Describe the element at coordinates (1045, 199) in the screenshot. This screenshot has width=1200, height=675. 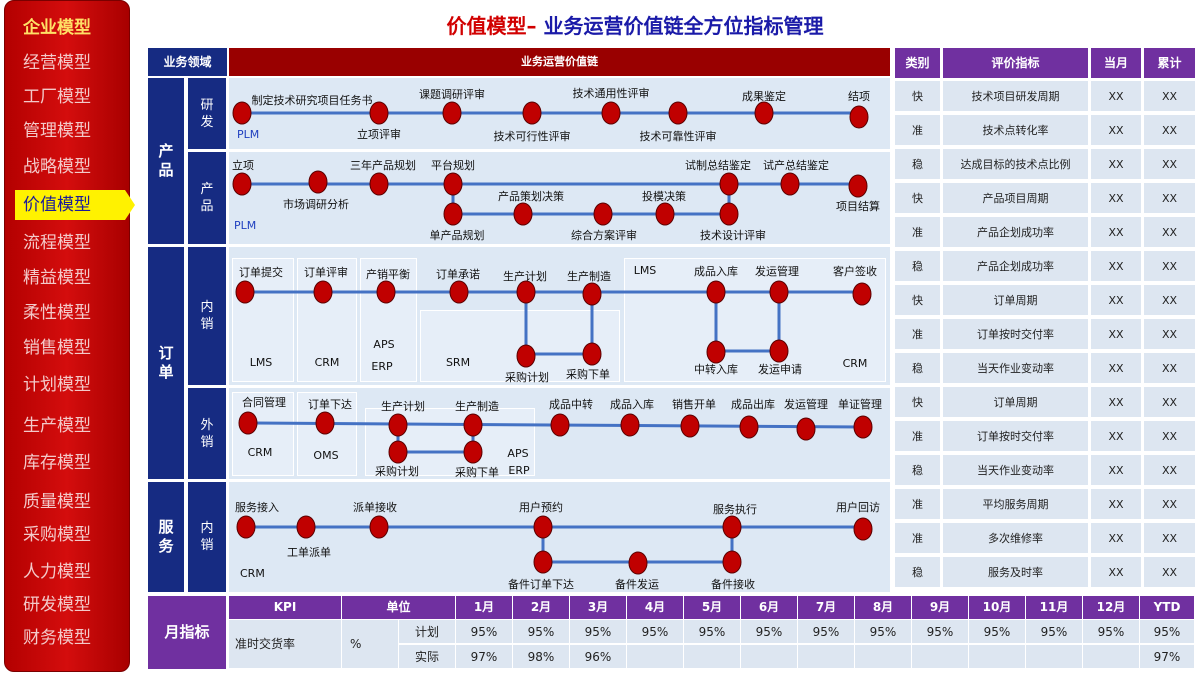
I see `metrics-row: 快产品项目周期 XX XX` at that location.